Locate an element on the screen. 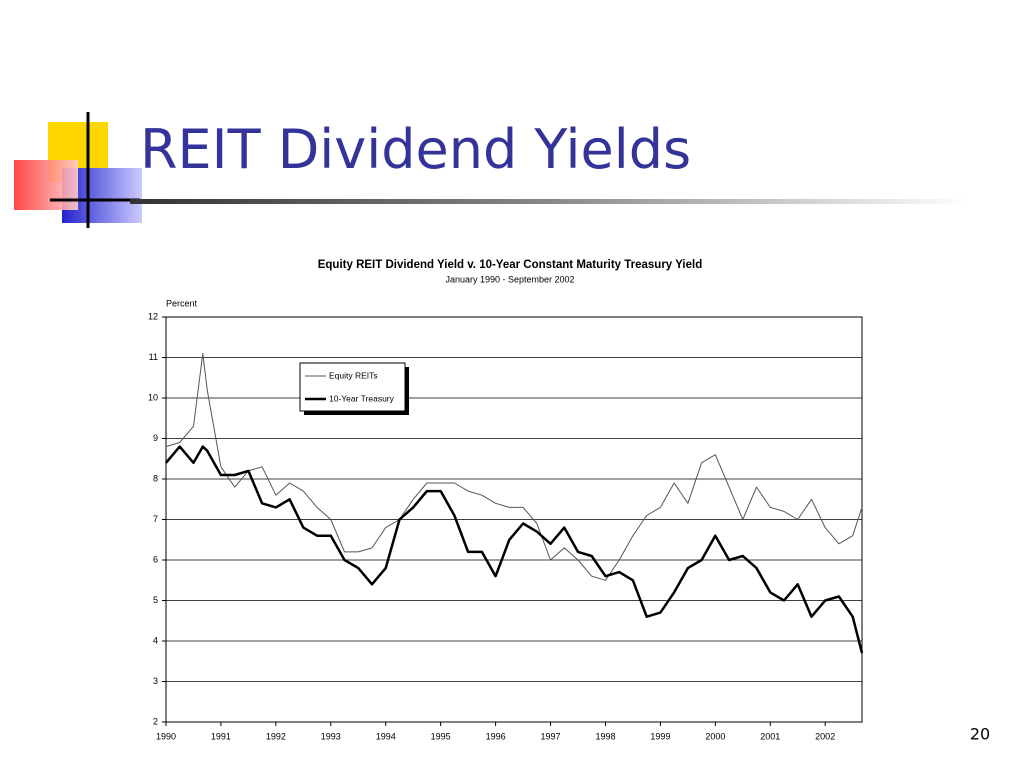  y-tick-label: 9 is located at coordinates (155, 438).